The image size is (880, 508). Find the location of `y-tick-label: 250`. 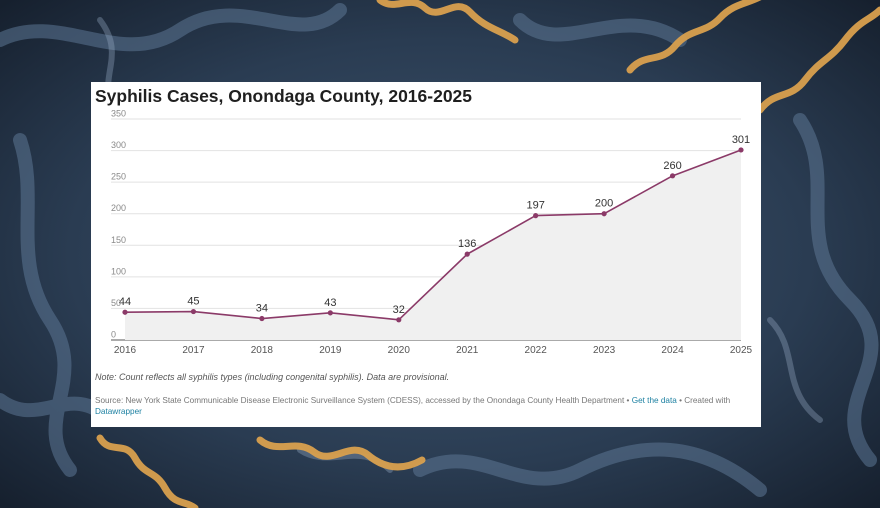

y-tick-label: 250 is located at coordinates (118, 177).